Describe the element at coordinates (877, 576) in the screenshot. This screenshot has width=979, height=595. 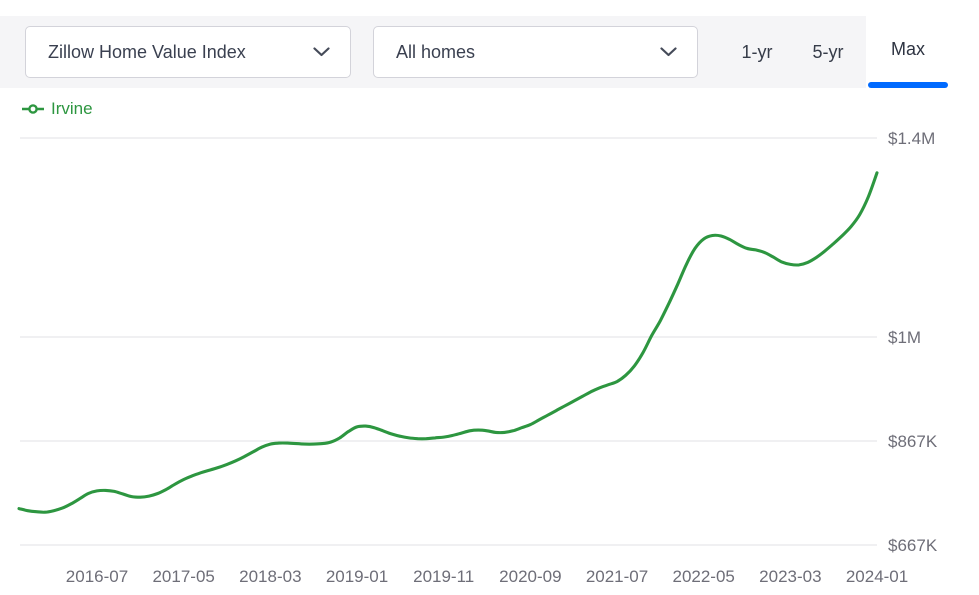
I see `x-axis-tick-label: 2024-01` at that location.